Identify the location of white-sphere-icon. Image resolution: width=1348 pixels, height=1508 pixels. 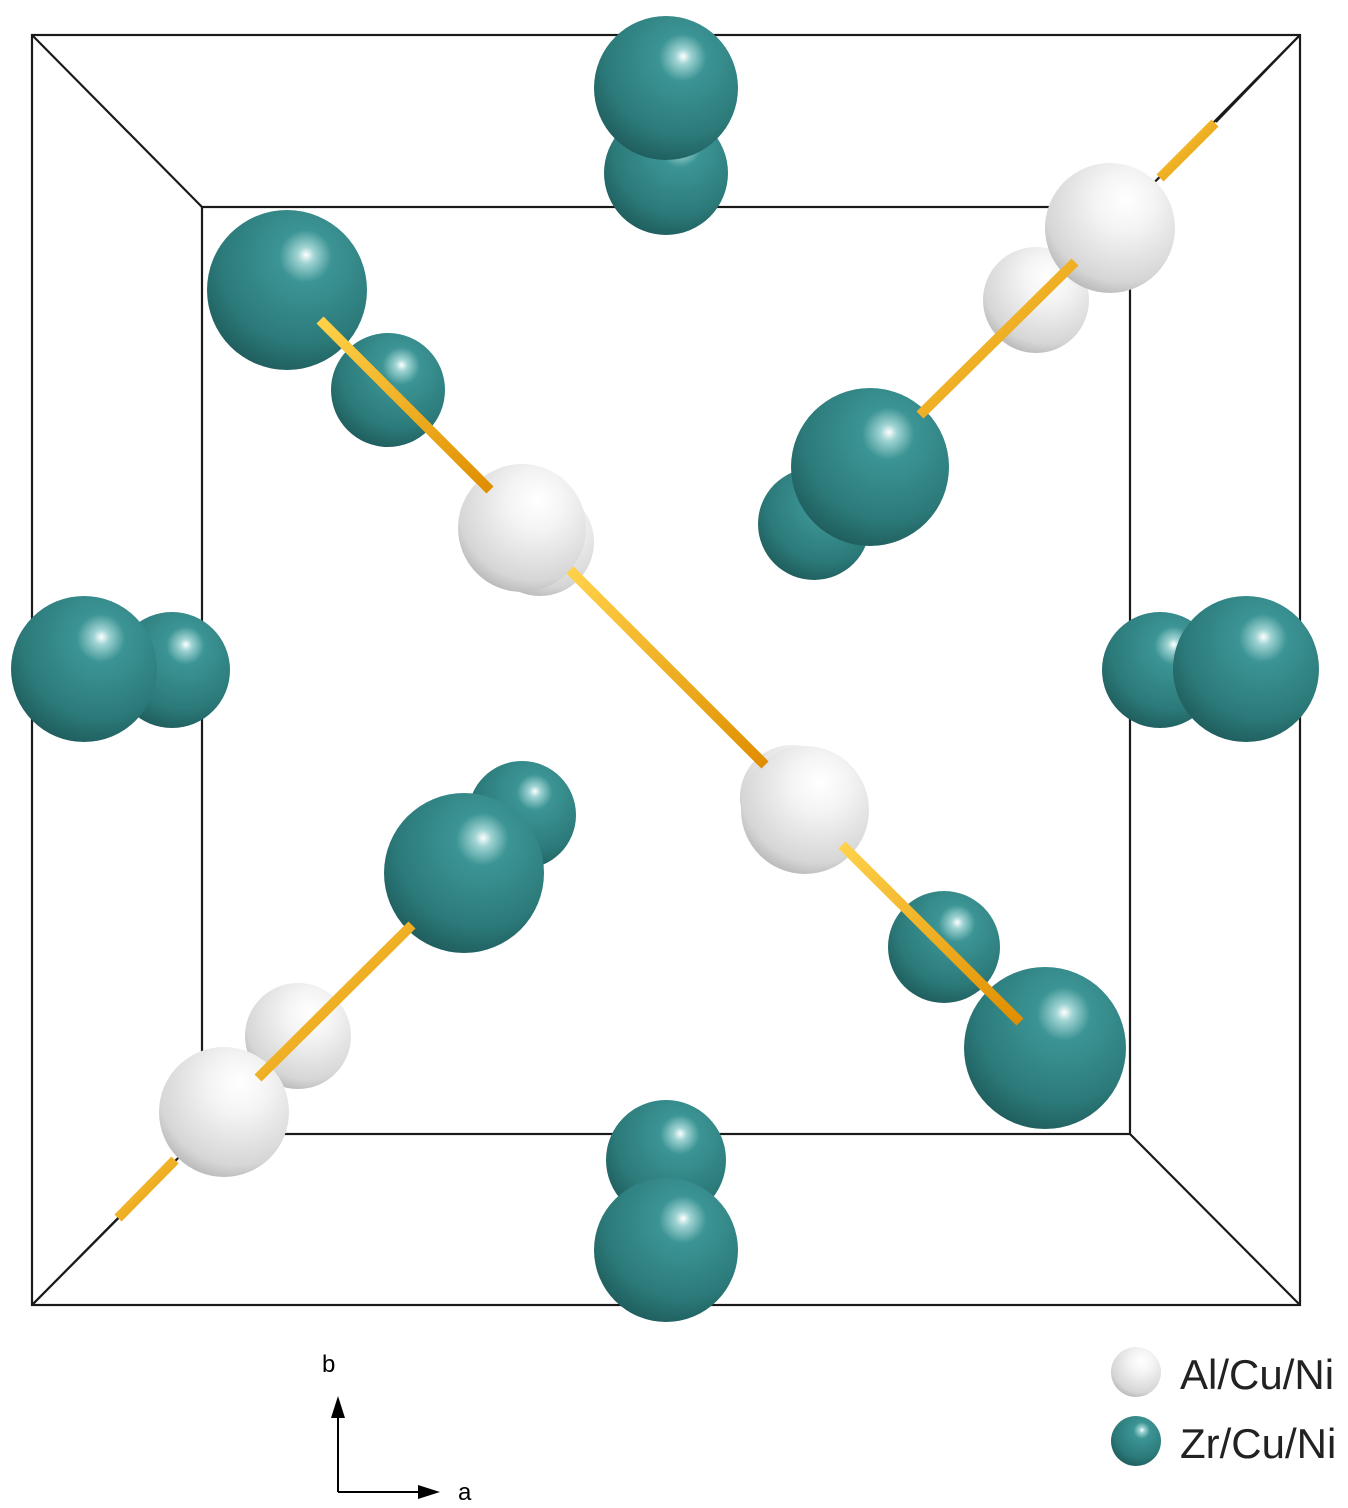
(1136, 1372).